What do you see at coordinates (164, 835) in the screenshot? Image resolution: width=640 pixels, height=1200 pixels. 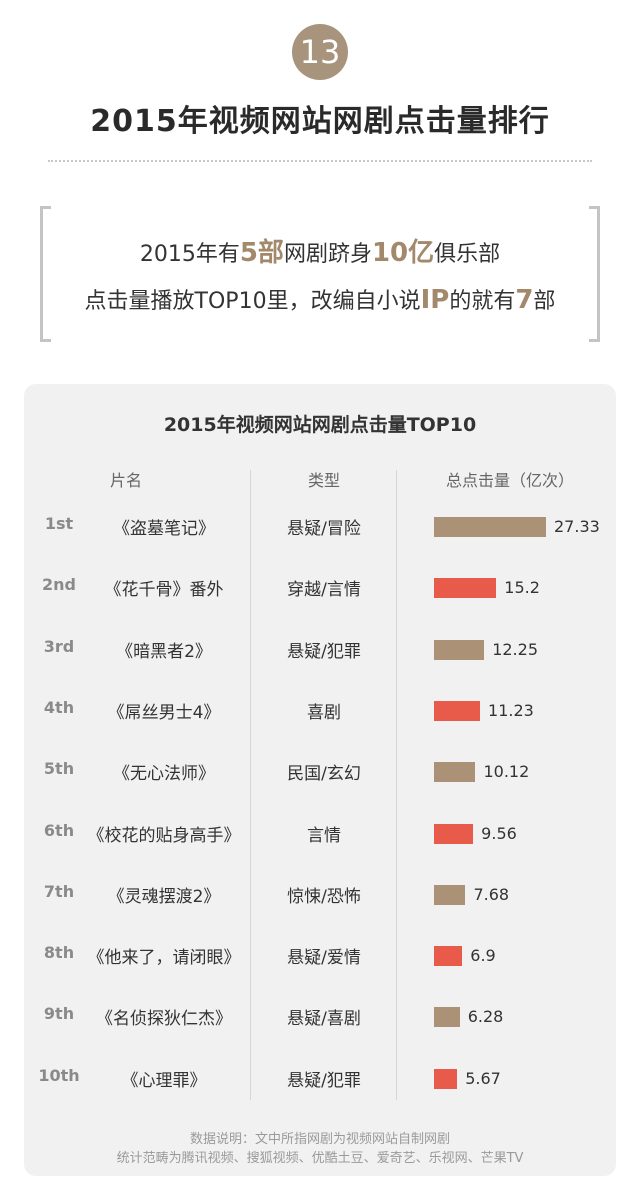 I see `drama-name: 《校花的贴身高手》` at bounding box center [164, 835].